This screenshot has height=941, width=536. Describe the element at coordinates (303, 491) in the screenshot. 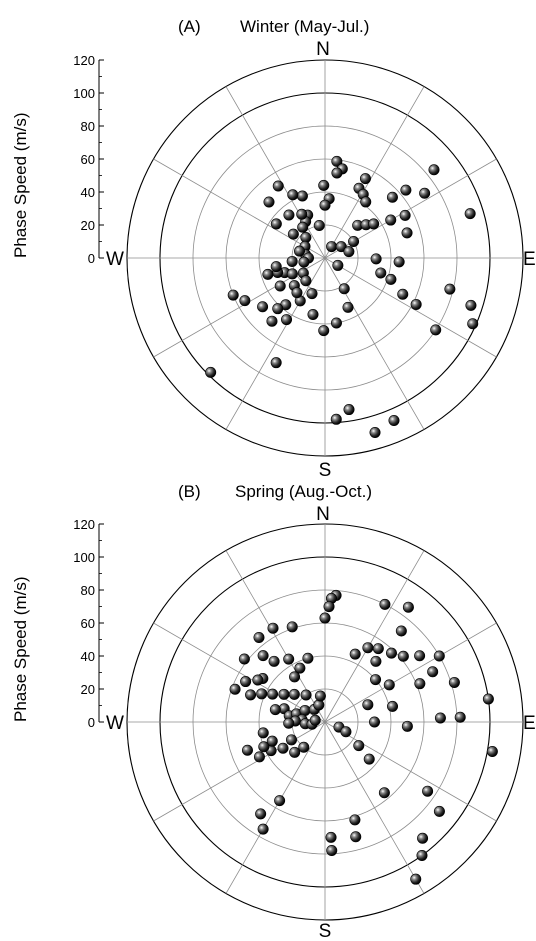

I see `chart-title: Spring (Aug.-Oct.)` at that location.